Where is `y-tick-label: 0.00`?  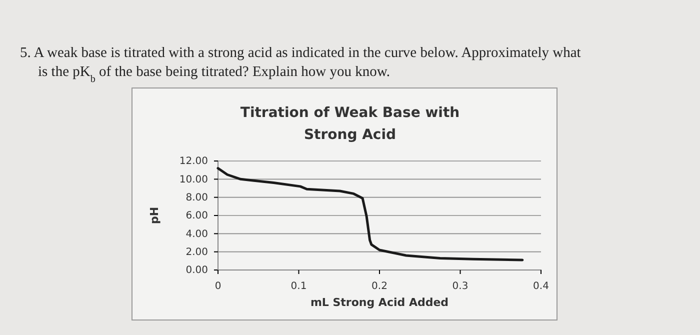 y-tick-label: 0.00 is located at coordinates (197, 270).